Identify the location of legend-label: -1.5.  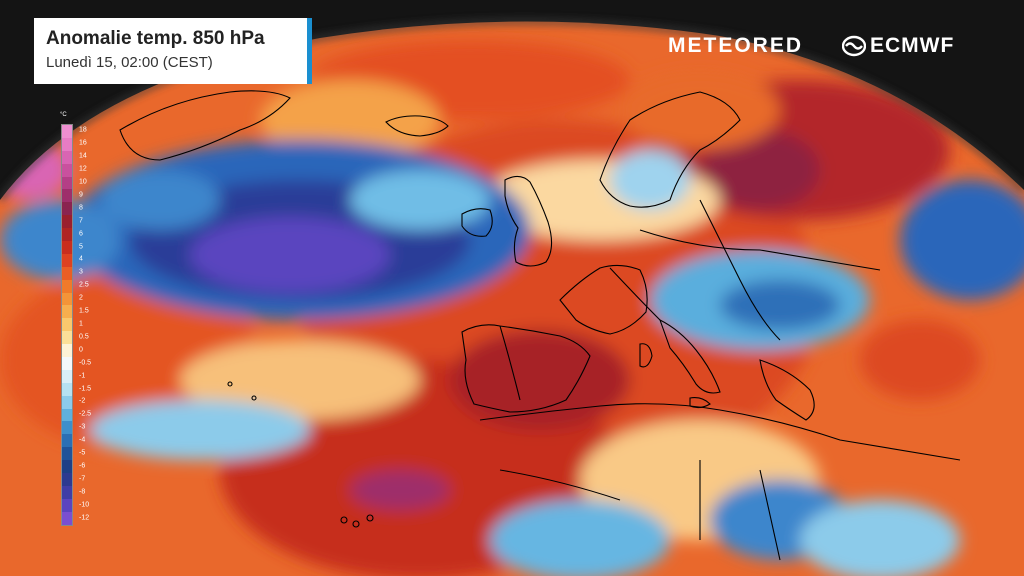
(85, 389).